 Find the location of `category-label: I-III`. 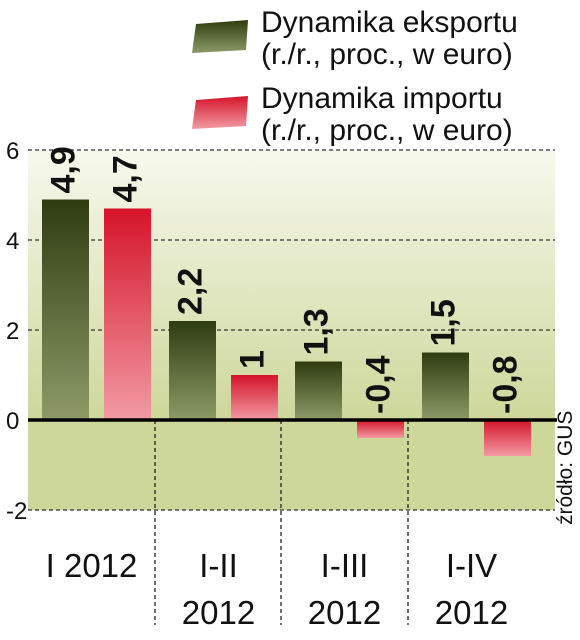

category-label: I-III is located at coordinates (345, 565).